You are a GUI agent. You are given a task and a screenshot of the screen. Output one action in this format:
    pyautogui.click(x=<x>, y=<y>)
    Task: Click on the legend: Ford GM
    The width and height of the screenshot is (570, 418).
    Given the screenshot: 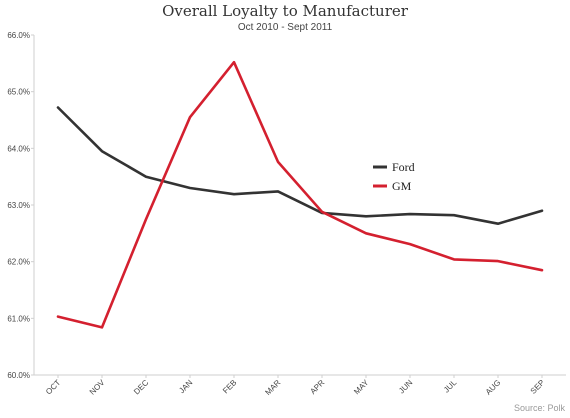 What is the action you would take?
    pyautogui.click(x=394, y=176)
    